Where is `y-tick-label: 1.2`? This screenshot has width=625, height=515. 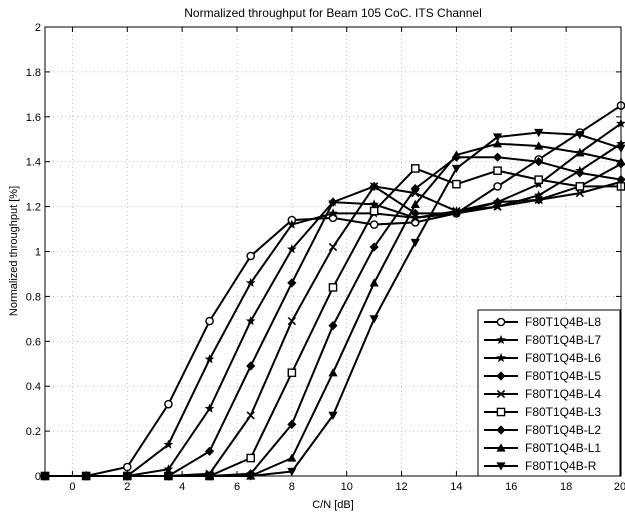 y-tick-label: 1.2 is located at coordinates (33, 208).